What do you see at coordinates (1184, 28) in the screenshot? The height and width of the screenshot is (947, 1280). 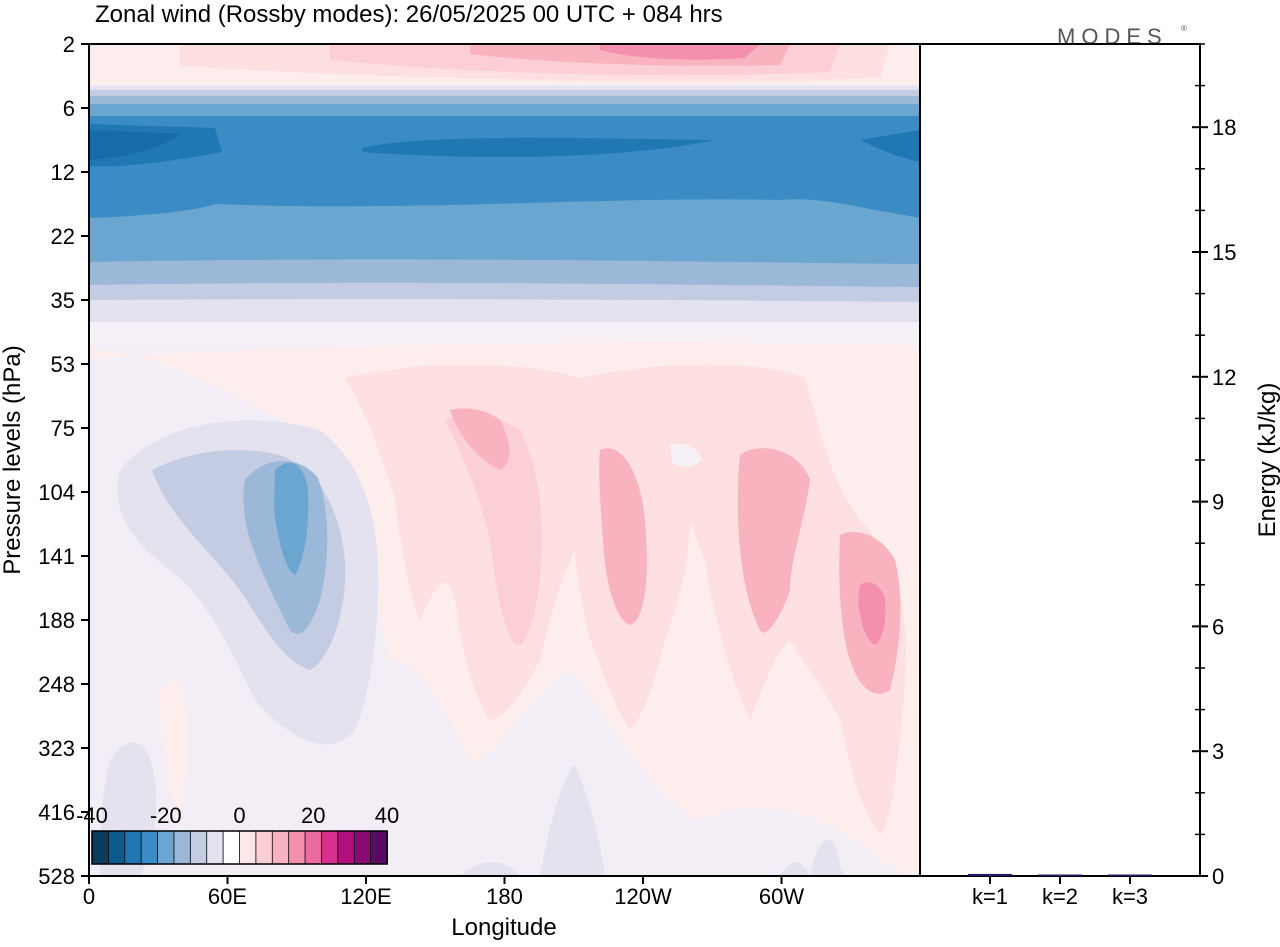 I see `logo-registered-mark: ®` at bounding box center [1184, 28].